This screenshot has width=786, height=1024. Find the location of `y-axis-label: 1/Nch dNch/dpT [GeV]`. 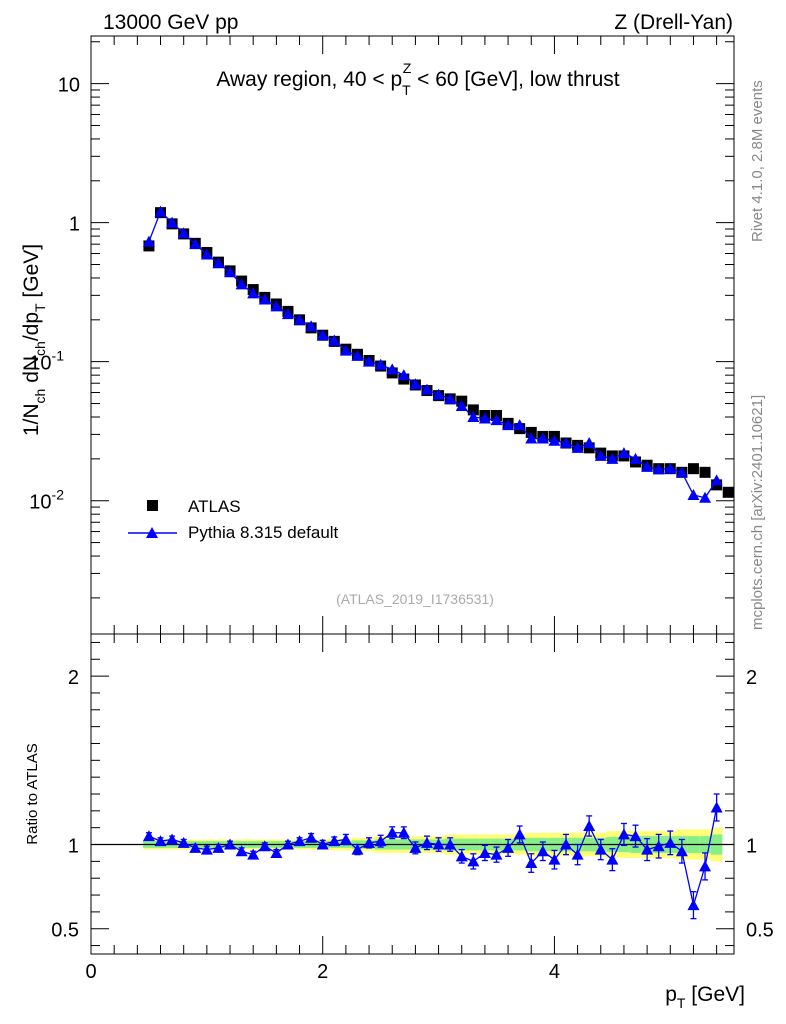

y-axis-label: 1/Nch dNch/dpT [GeV] is located at coordinates (34, 340).